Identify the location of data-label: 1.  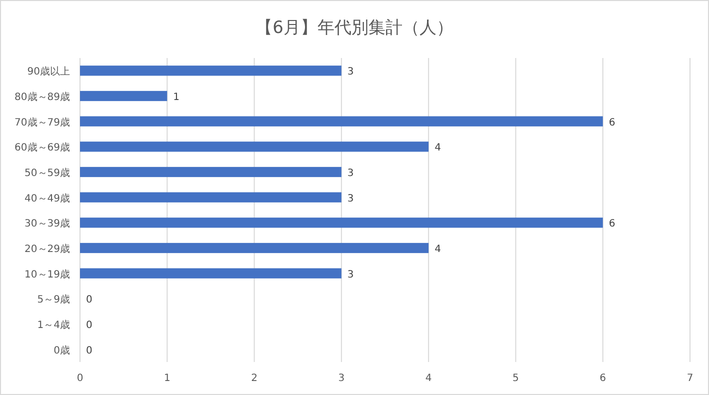
(176, 97).